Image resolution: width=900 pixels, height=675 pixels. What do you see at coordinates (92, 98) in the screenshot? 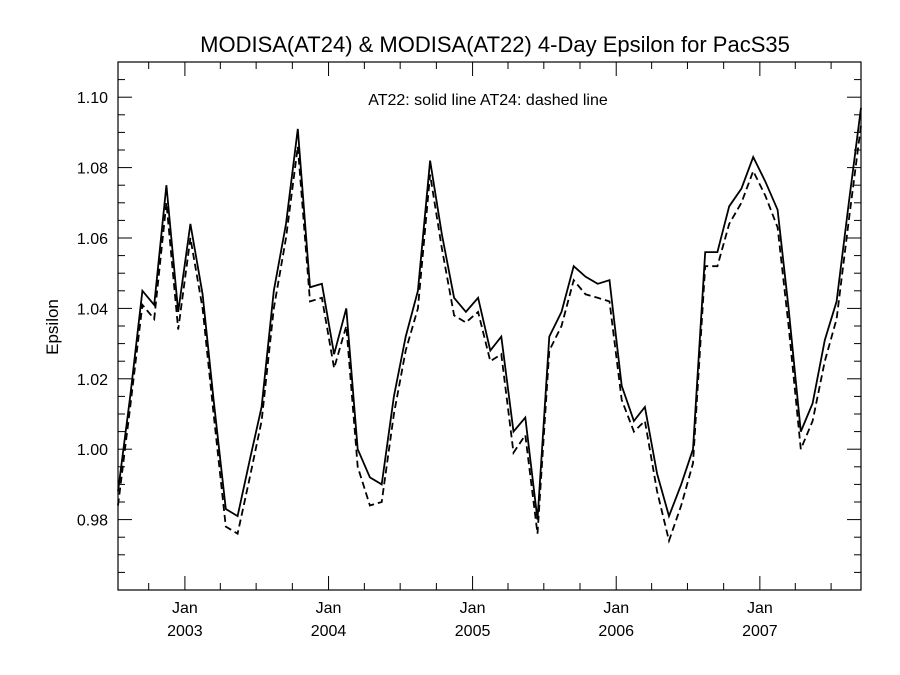
I see `y-tick-label: 1.10` at bounding box center [92, 98].